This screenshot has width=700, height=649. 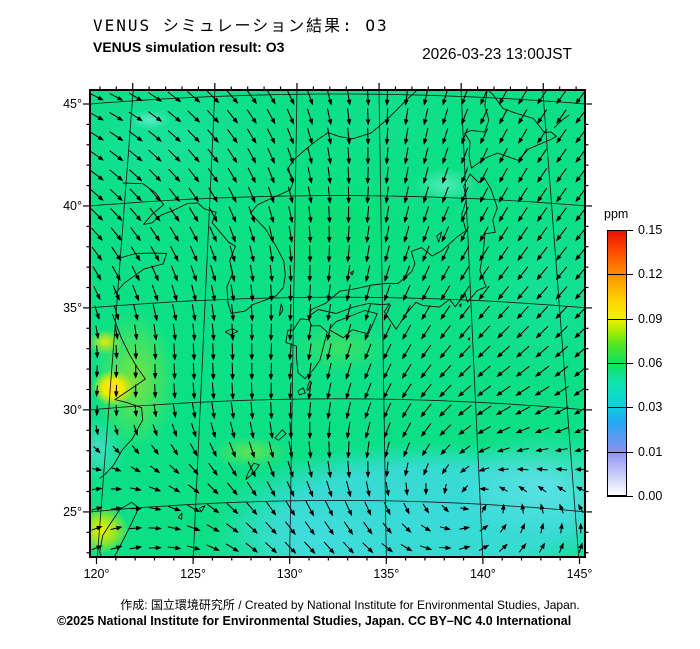 I want to click on coastline-kuril, so click(x=561, y=121).